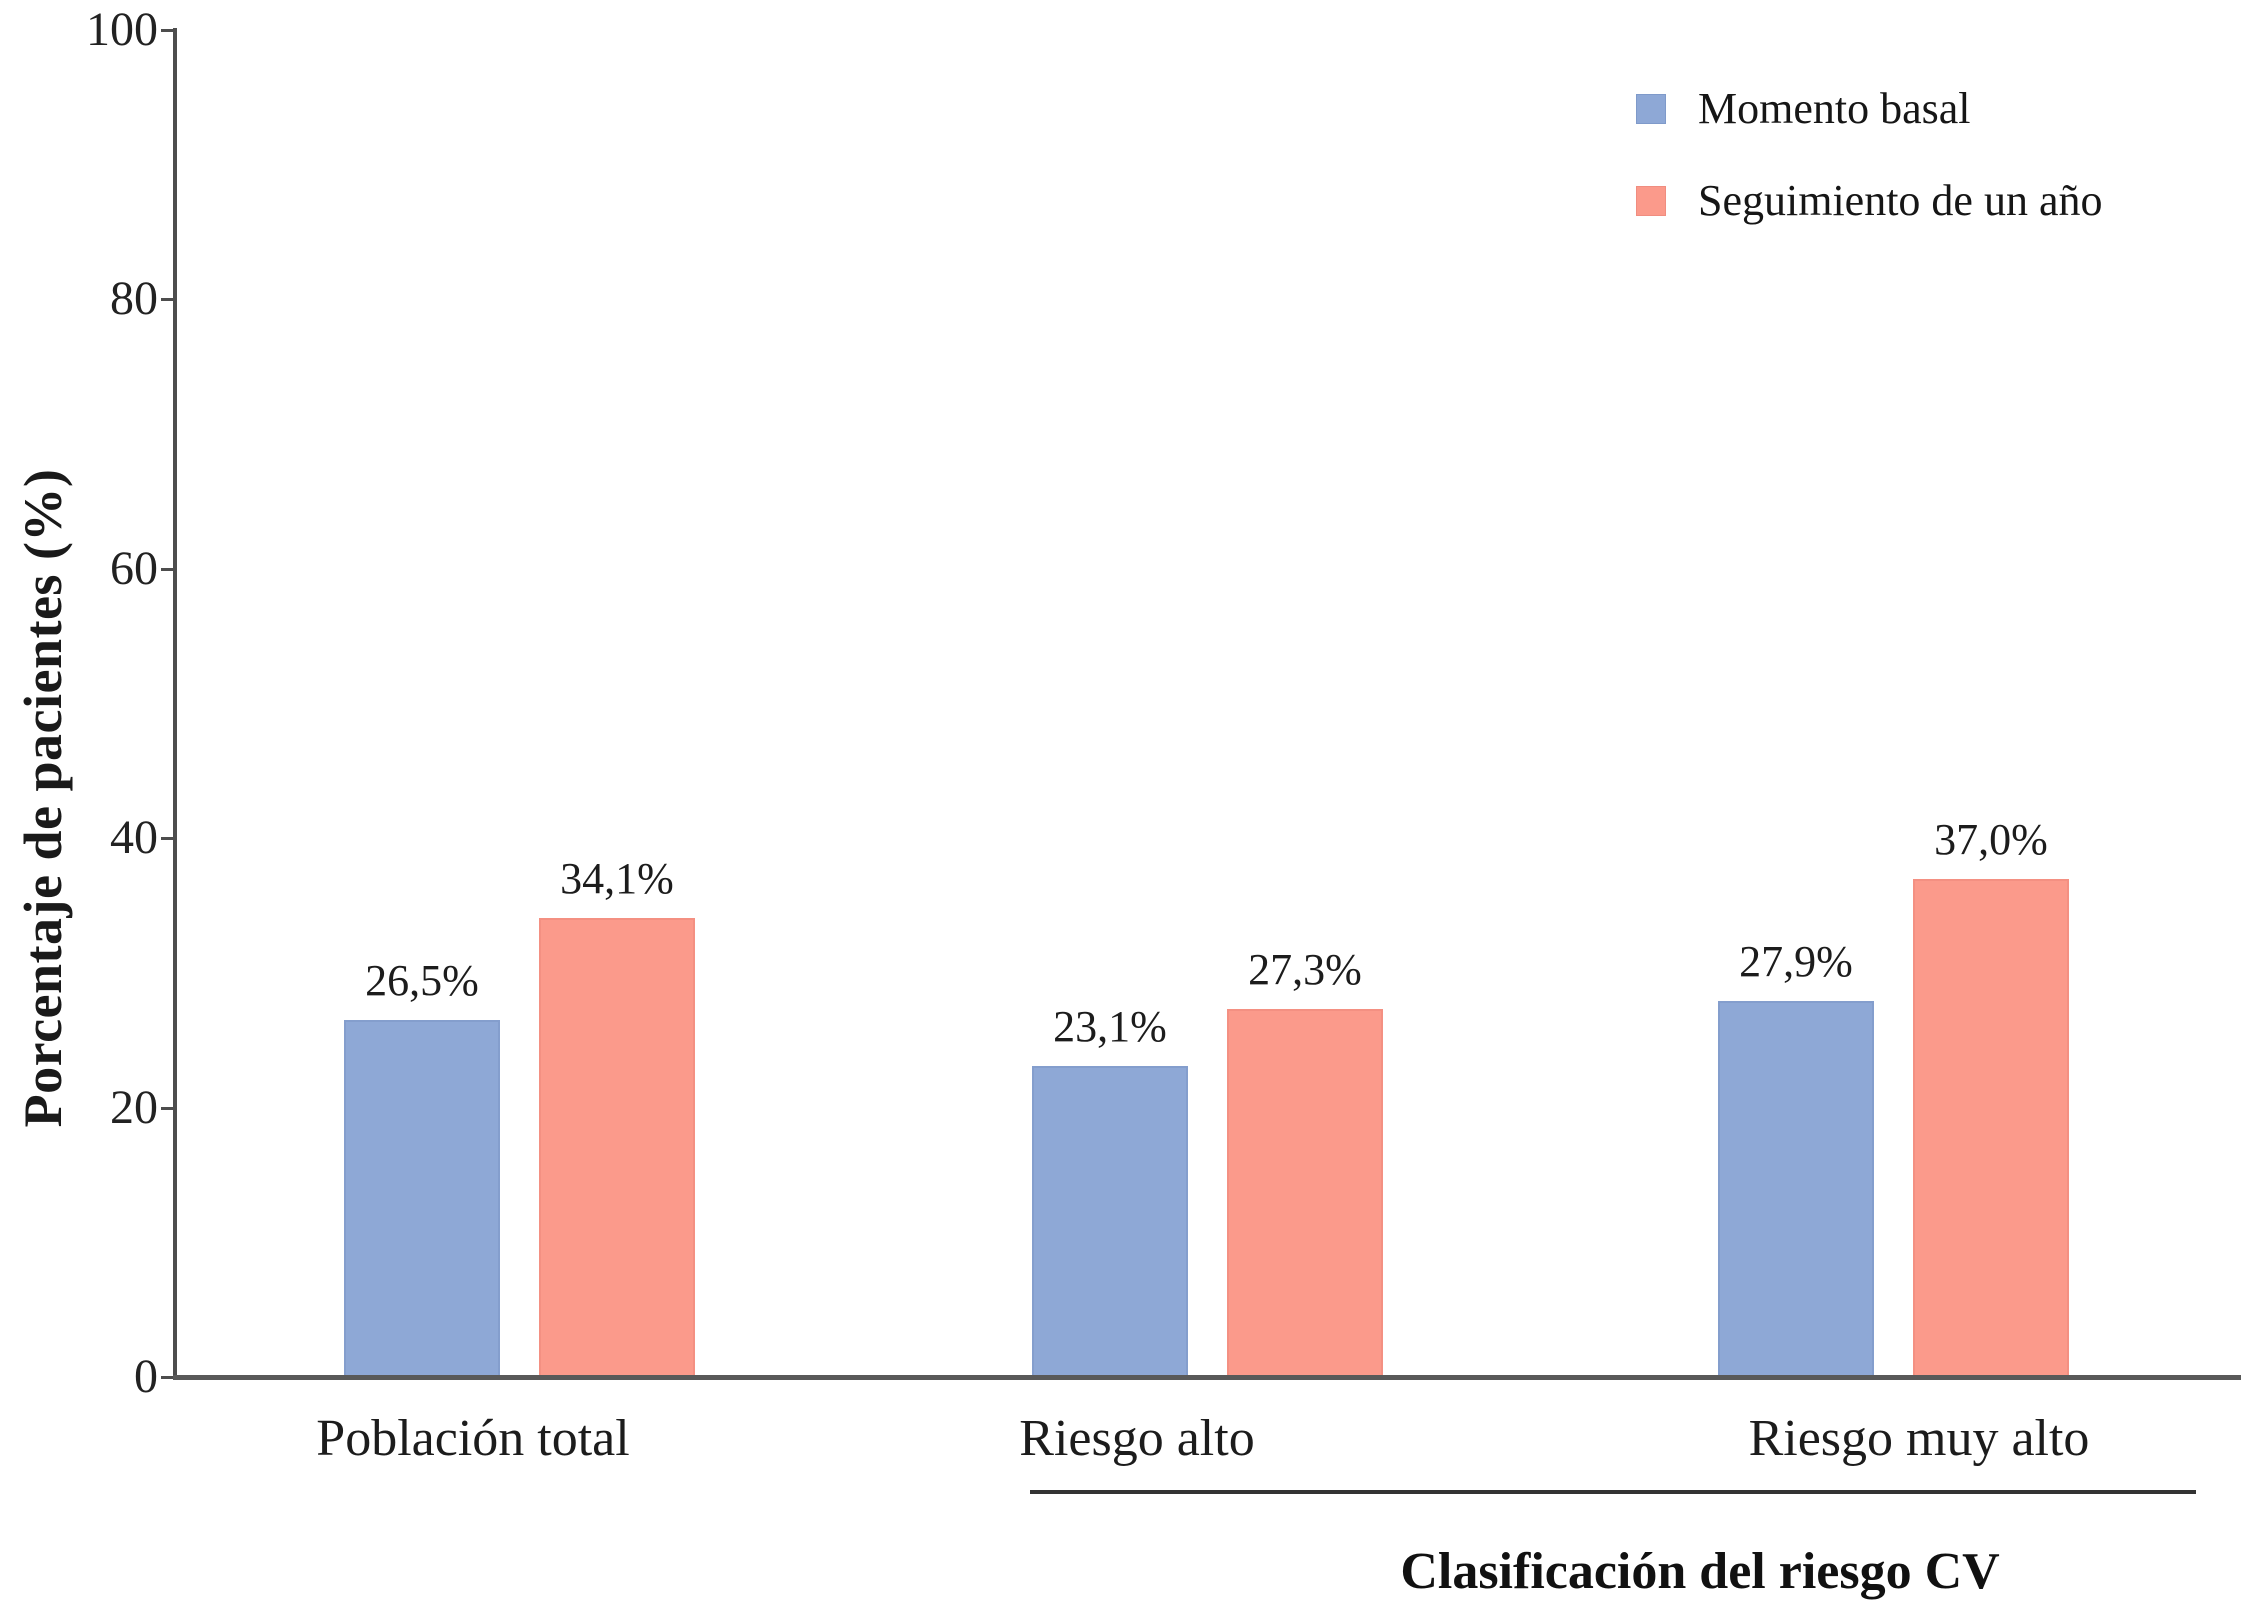  What do you see at coordinates (134, 838) in the screenshot?
I see `y-tick-label: 40` at bounding box center [134, 838].